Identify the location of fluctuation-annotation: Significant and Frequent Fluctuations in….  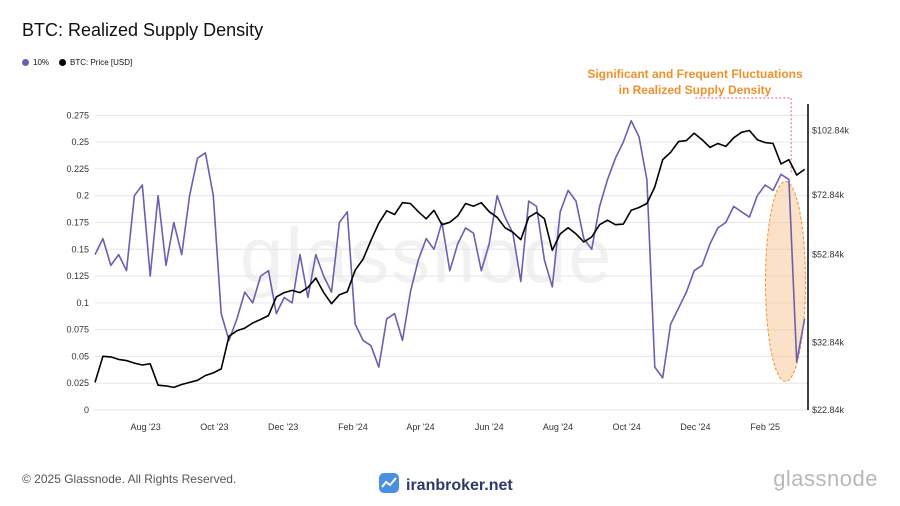
(695, 82).